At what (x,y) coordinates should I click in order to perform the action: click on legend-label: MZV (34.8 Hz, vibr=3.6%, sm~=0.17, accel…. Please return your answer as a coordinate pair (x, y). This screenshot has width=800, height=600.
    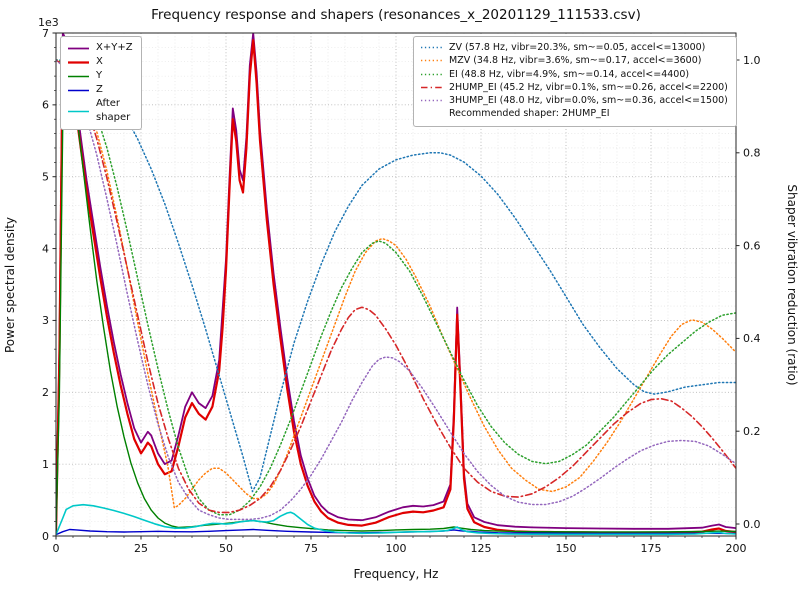
    Looking at the image, I should click on (575, 61).